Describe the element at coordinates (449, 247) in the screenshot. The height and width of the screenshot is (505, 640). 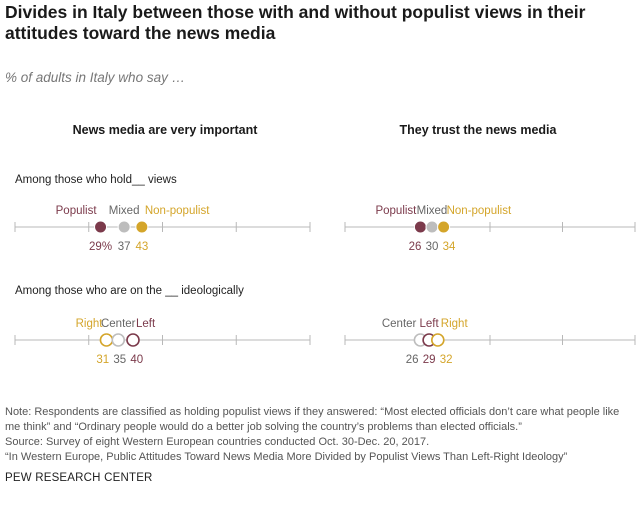
I see `value-label-trust-populist-non-populist: 34` at that location.